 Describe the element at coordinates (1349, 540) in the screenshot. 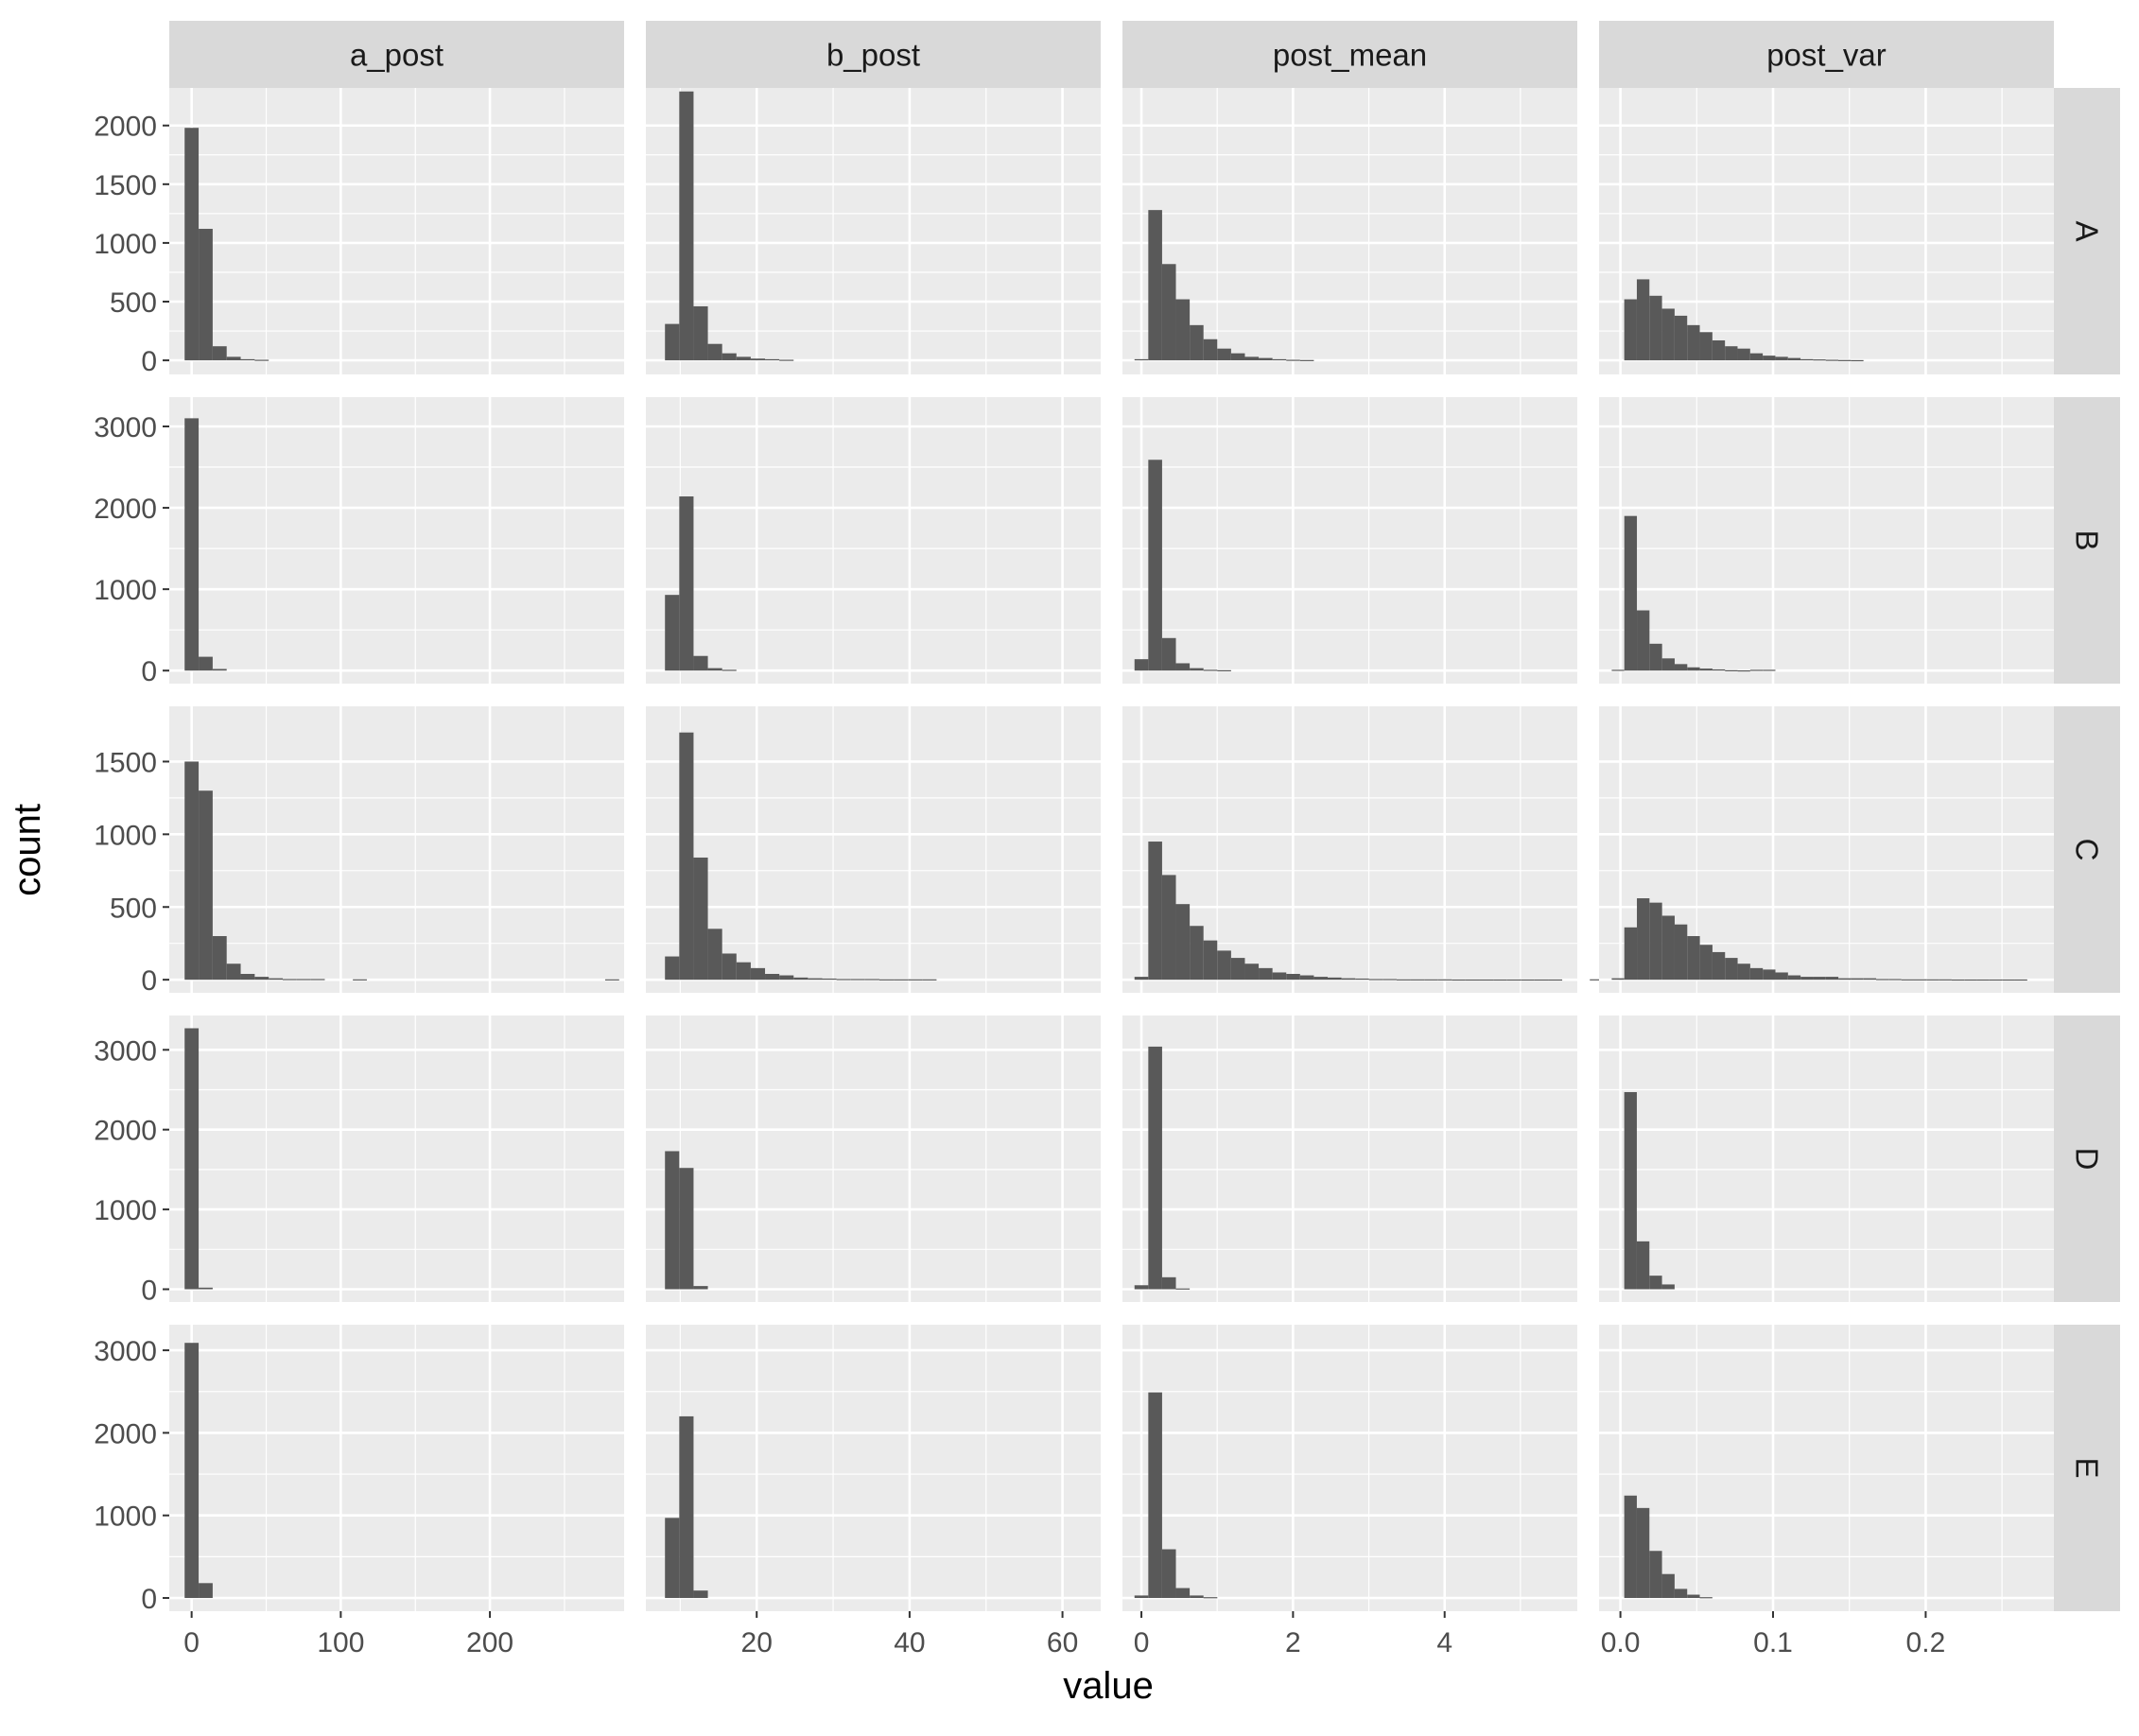

I see `panel-B-post_mean` at that location.